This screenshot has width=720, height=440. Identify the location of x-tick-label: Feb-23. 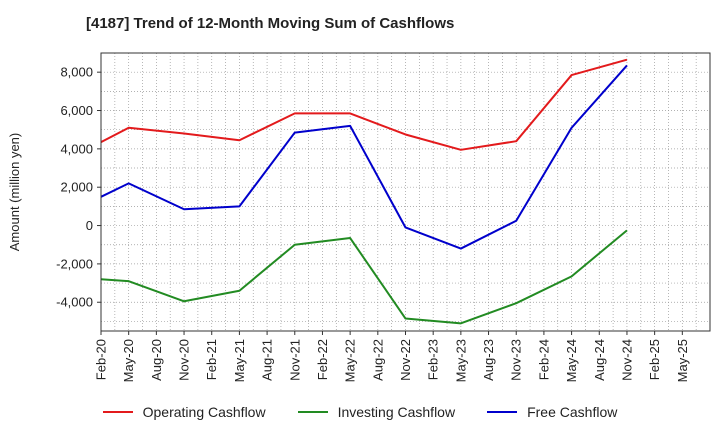
(433, 359).